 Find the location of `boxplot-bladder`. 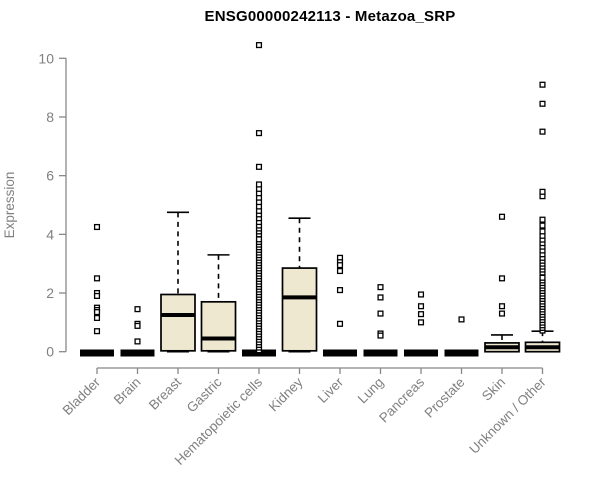

boxplot-bladder is located at coordinates (97, 290).